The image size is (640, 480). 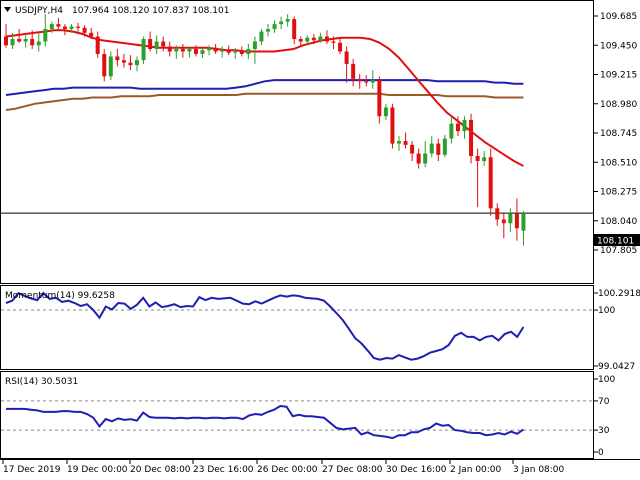 I want to click on y-tick-label: 108.275, so click(x=618, y=193).